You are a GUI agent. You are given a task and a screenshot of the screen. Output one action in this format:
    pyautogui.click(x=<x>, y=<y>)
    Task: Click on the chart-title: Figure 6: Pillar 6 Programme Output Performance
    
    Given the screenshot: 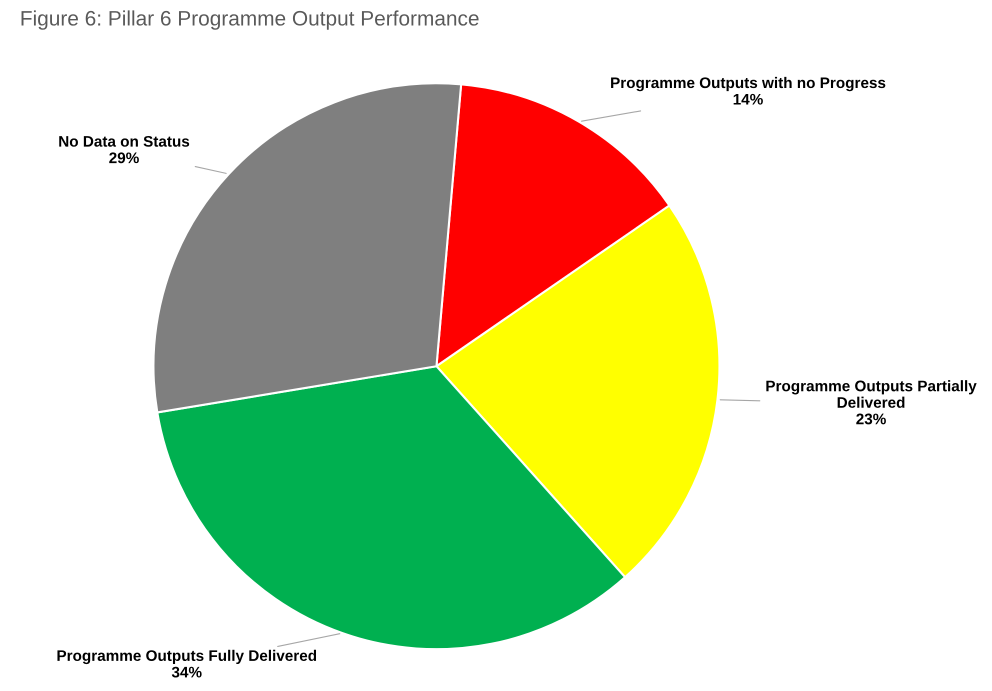 What is the action you would take?
    pyautogui.click(x=250, y=20)
    